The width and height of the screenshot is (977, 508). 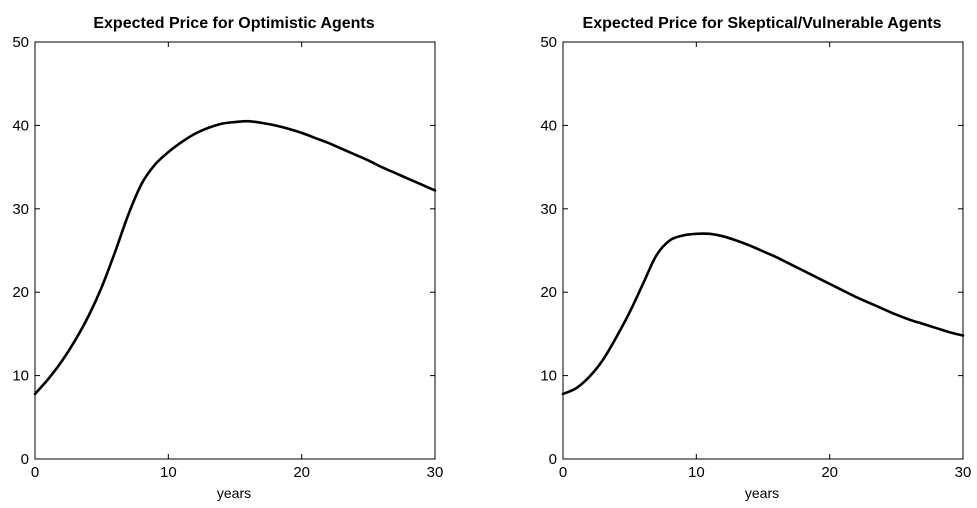 What do you see at coordinates (763, 314) in the screenshot?
I see `series-line` at bounding box center [763, 314].